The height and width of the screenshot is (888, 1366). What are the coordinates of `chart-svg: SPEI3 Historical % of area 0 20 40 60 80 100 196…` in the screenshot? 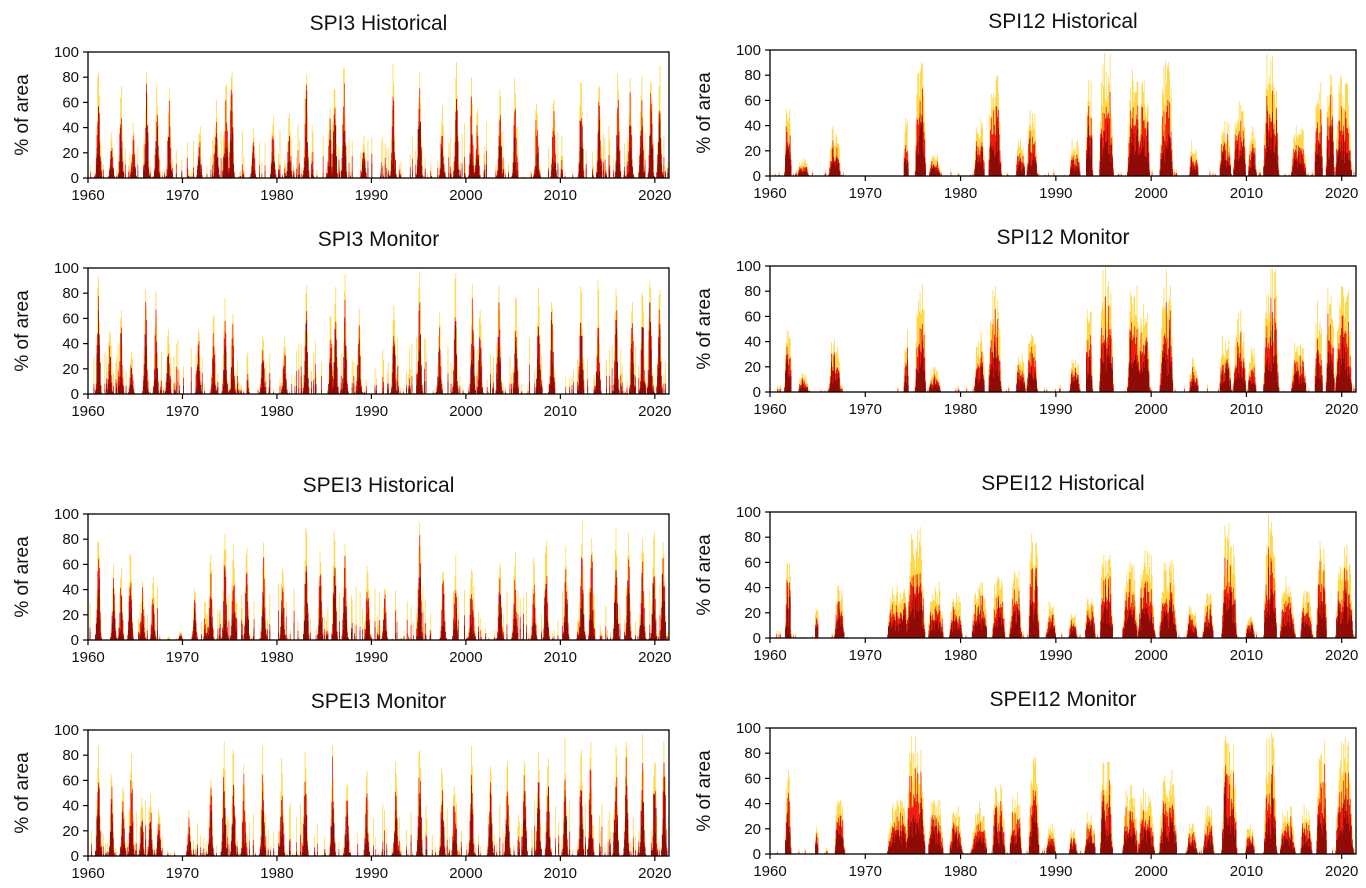 It's located at (342, 570).